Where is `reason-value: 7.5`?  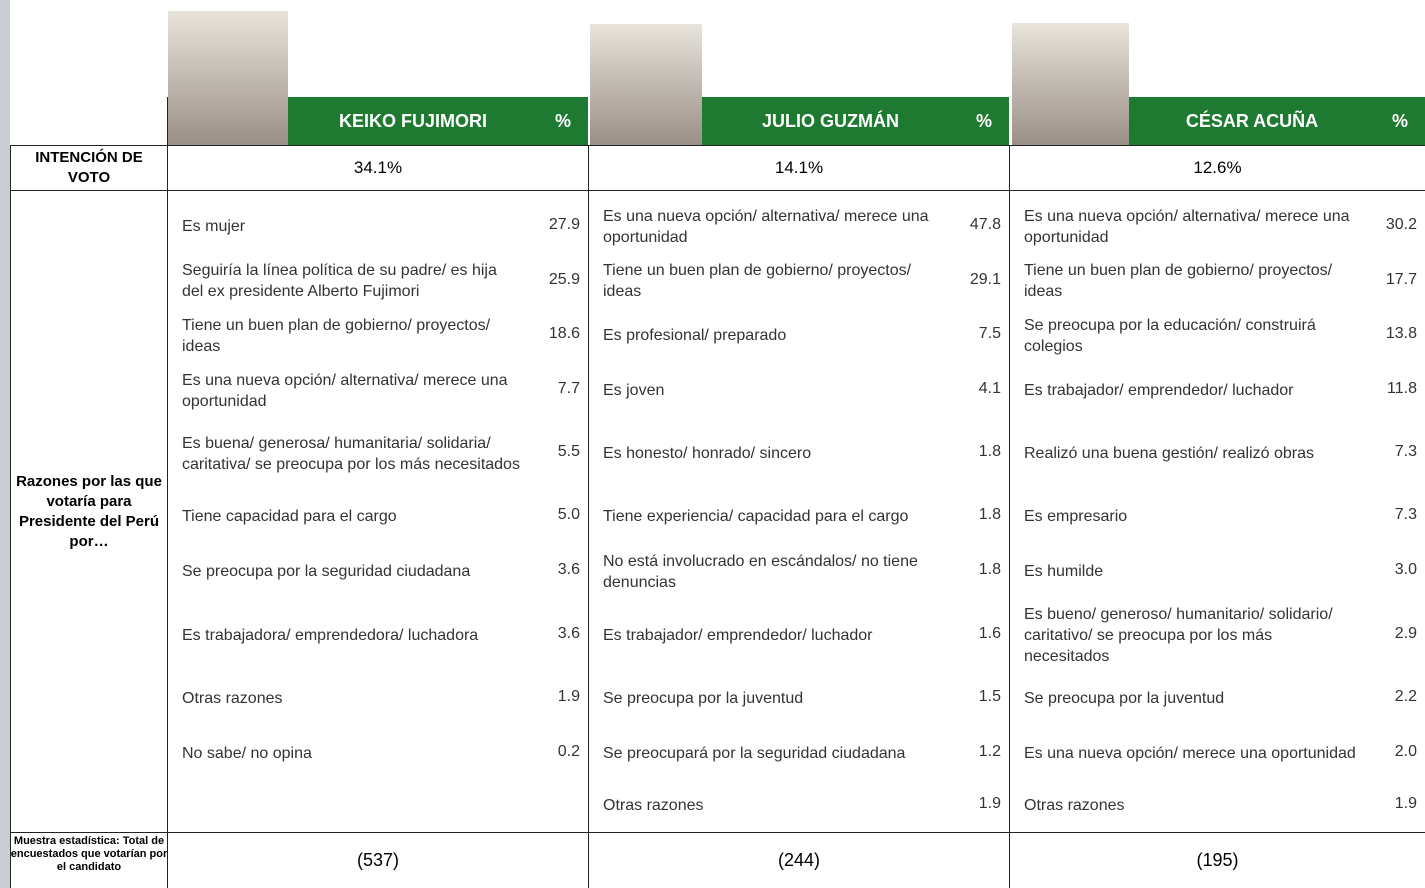
reason-value: 7.5 is located at coordinates (989, 333).